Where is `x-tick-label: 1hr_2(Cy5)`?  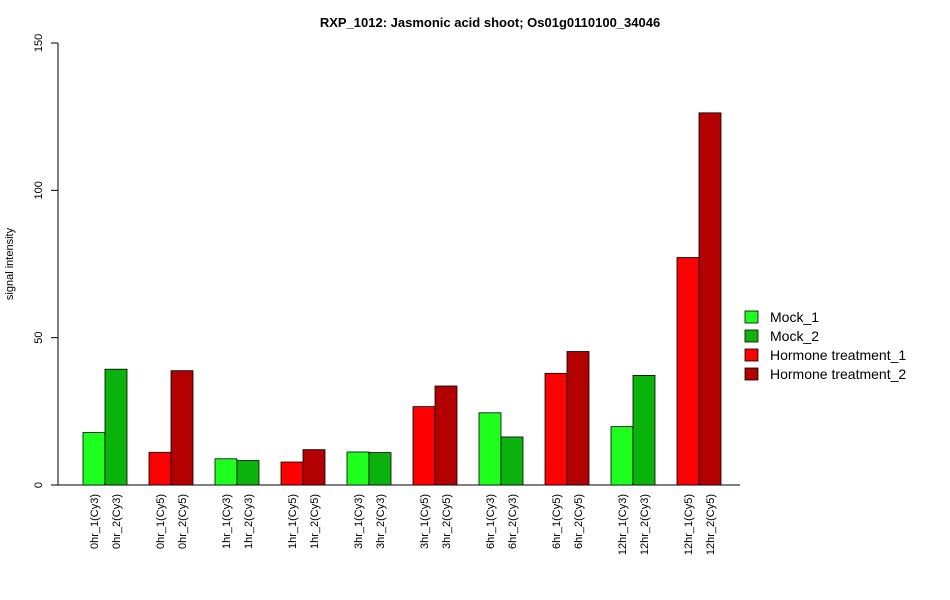
x-tick-label: 1hr_2(Cy5) is located at coordinates (315, 521).